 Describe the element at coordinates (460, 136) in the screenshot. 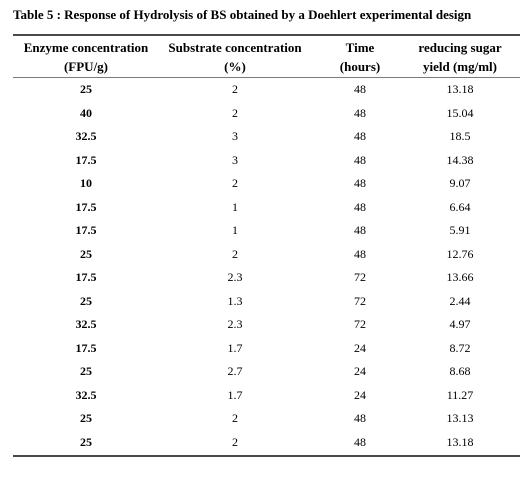

I see `cell-reducing-sugar-yield: 18.5` at that location.